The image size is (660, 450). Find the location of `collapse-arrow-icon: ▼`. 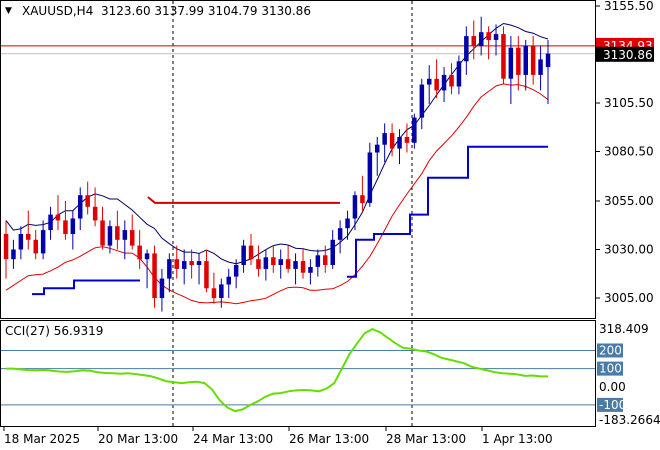

collapse-arrow-icon: ▼ is located at coordinates (8, 11).